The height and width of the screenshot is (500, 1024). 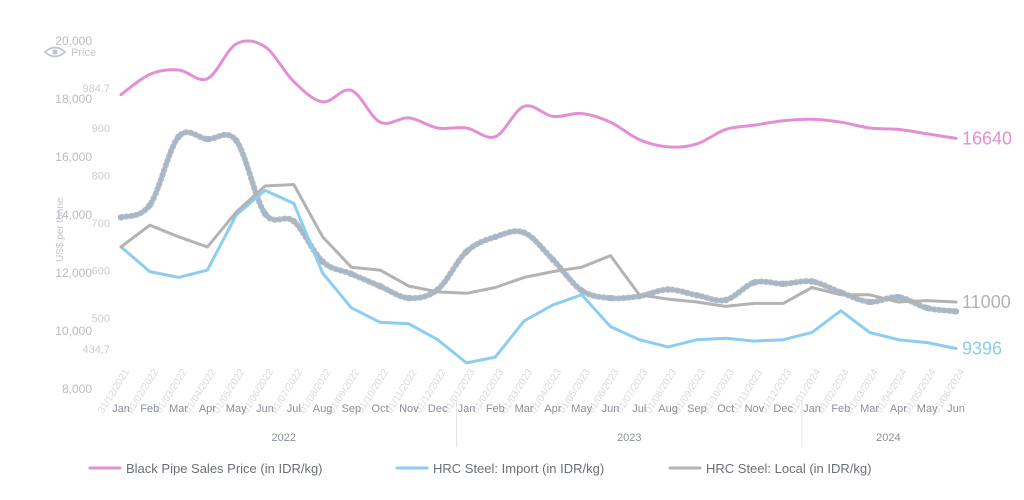 What do you see at coordinates (284, 438) in the screenshot?
I see `x-year-label: 2022` at bounding box center [284, 438].